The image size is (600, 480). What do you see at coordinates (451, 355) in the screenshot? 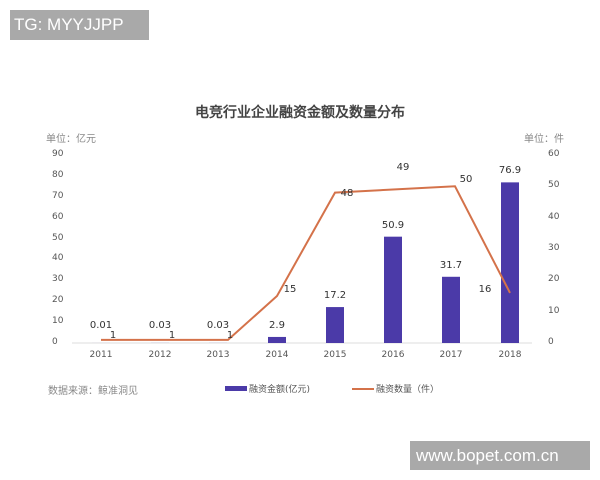
I see `x-axis-tick: 2017` at bounding box center [451, 355].